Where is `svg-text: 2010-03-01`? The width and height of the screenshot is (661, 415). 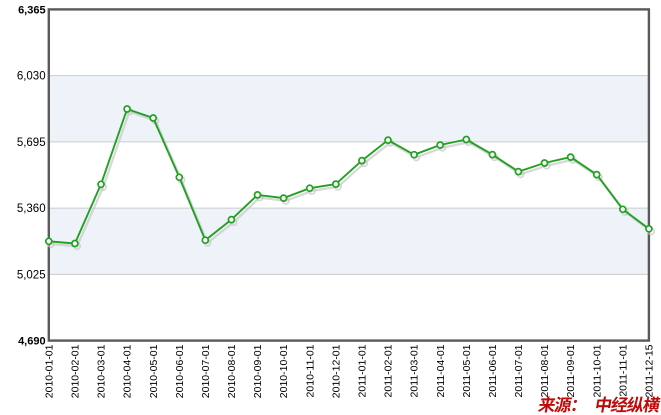 svg-text: 2010-03-01 is located at coordinates (102, 371).